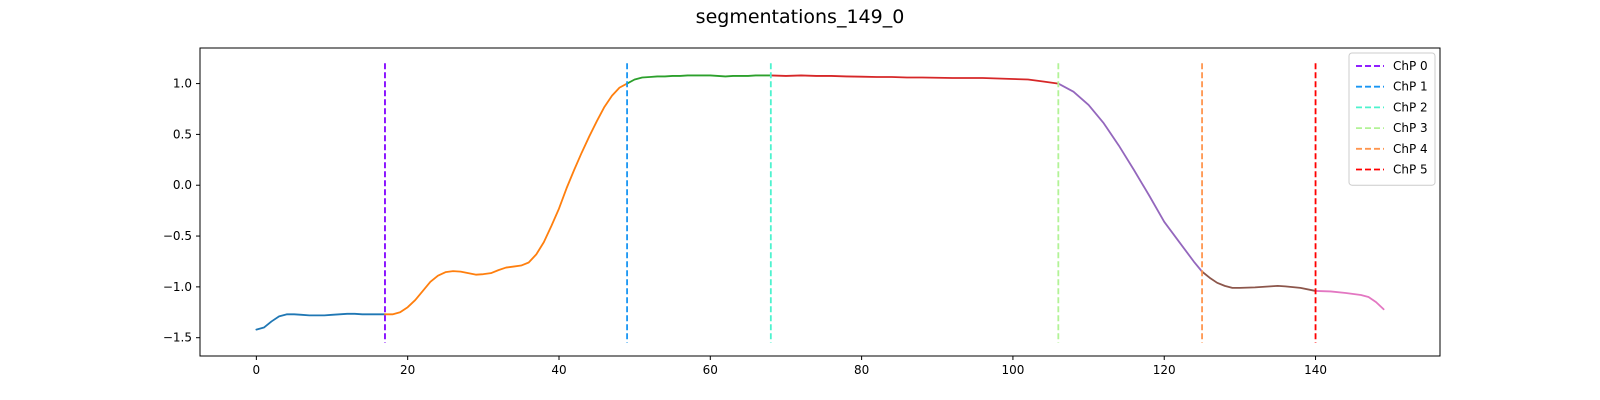  What do you see at coordinates (1410, 170) in the screenshot?
I see `legend-label-5: ChP 5` at bounding box center [1410, 170].